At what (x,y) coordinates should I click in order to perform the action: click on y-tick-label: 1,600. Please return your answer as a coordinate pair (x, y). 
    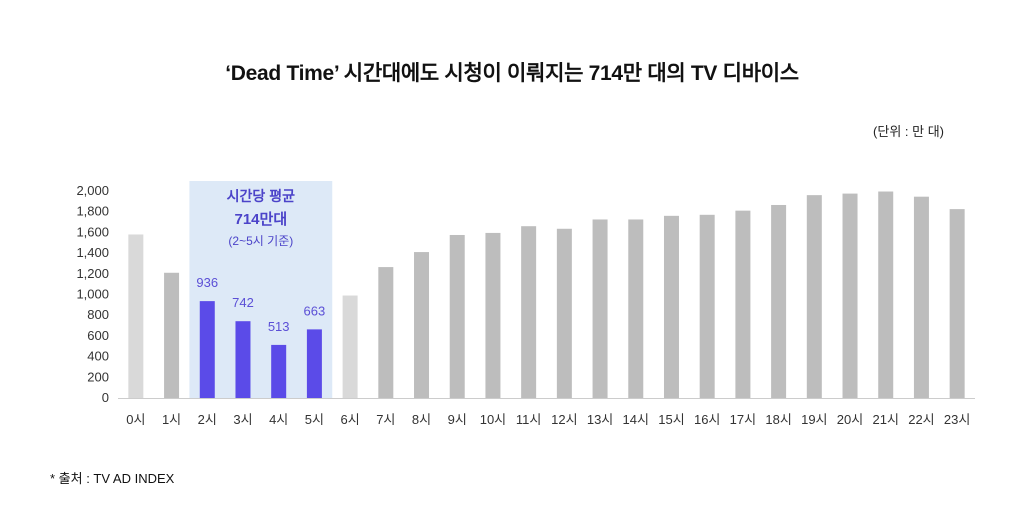
    Looking at the image, I should click on (92, 231).